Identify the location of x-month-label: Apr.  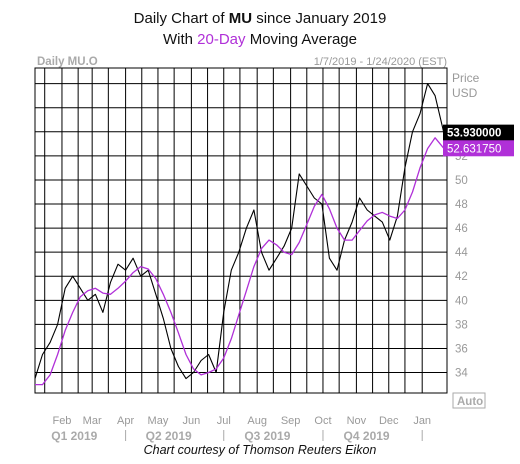
(125, 421).